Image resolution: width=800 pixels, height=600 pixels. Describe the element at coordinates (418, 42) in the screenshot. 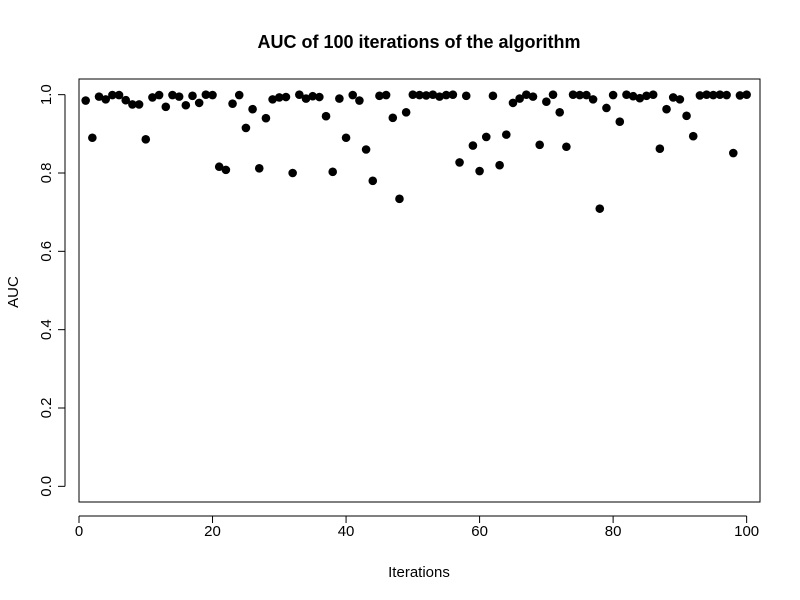

I see `chart-title: AUC of 100 iterations of the algorithm` at that location.